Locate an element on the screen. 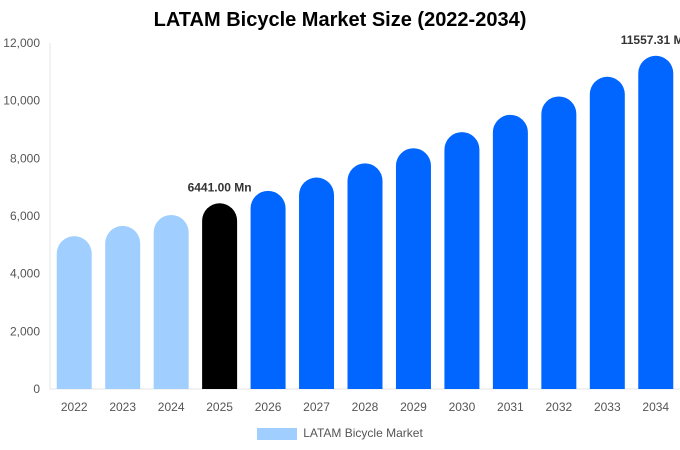 The width and height of the screenshot is (680, 450). bar-2034 is located at coordinates (656, 222).